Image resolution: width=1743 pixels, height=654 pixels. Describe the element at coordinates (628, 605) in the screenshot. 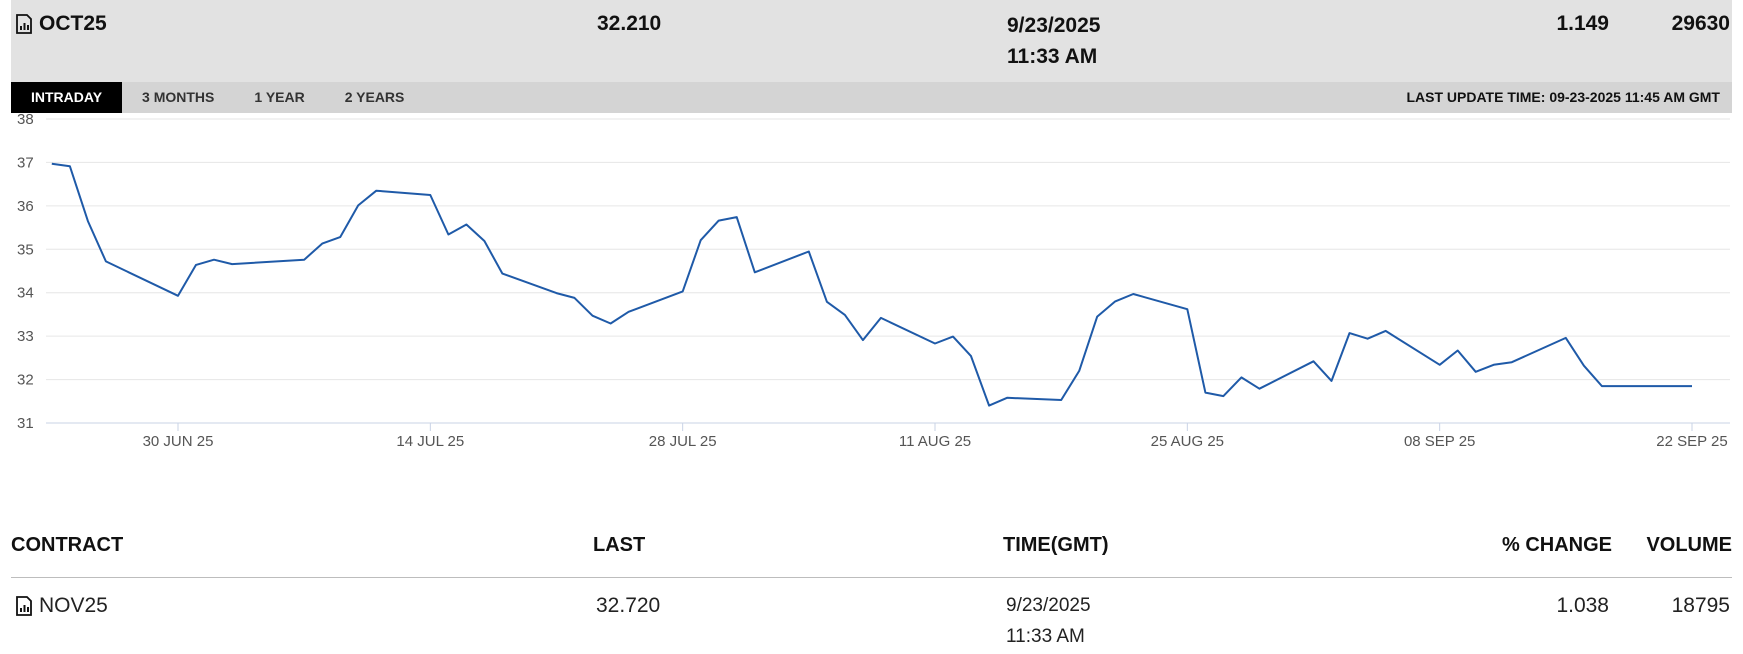

I see `row-last: 32.720` at that location.